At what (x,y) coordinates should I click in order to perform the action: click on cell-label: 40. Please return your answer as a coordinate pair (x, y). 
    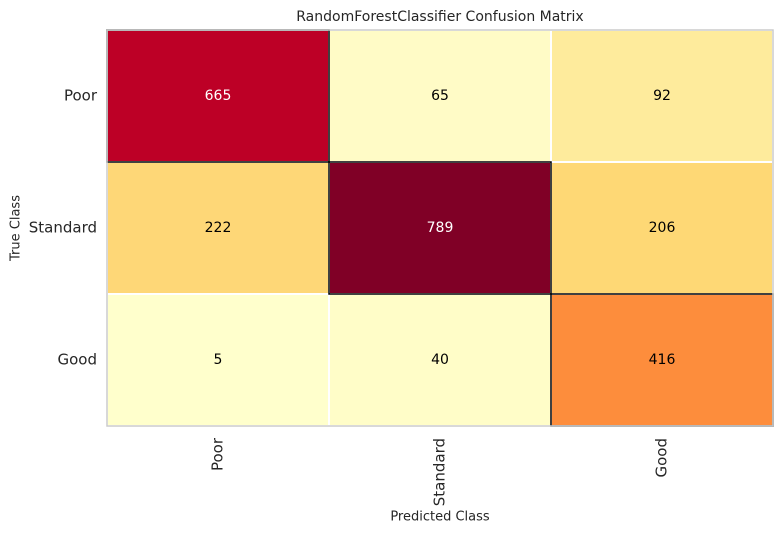
    Looking at the image, I should click on (440, 360).